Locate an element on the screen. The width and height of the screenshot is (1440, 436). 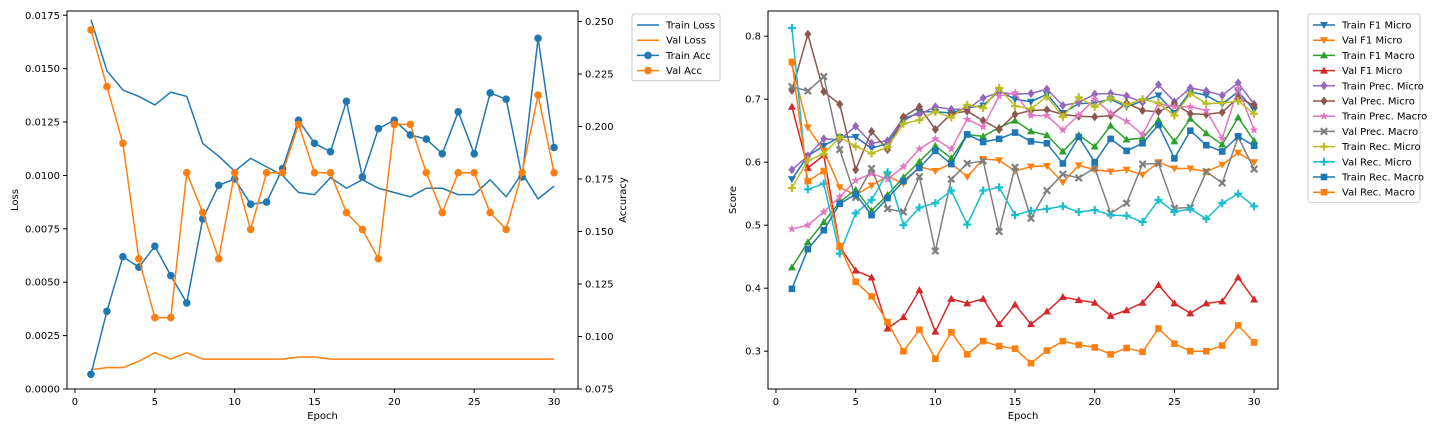
y2-axis-label: Accuracy is located at coordinates (623, 200).